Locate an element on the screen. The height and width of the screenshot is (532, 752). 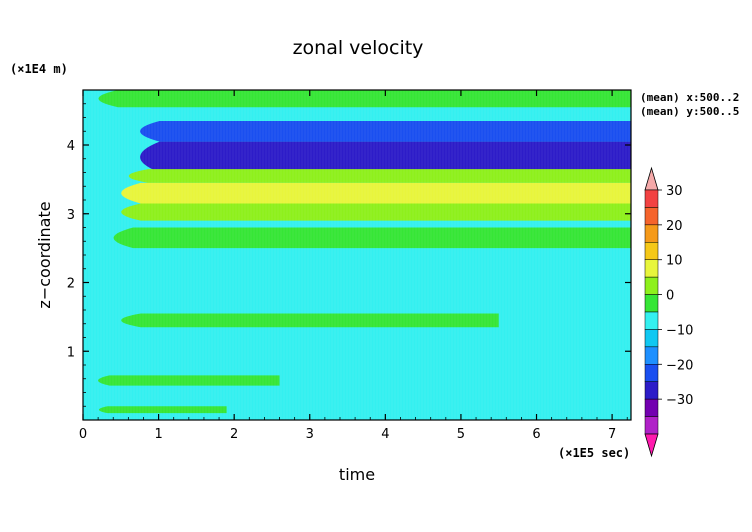
x-tick-label: 3 is located at coordinates (310, 434).